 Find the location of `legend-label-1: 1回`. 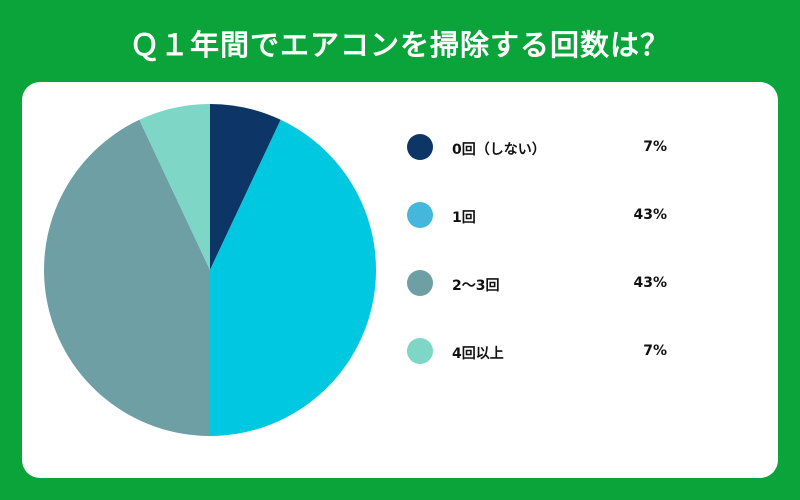

legend-label-1: 1回 is located at coordinates (464, 218).